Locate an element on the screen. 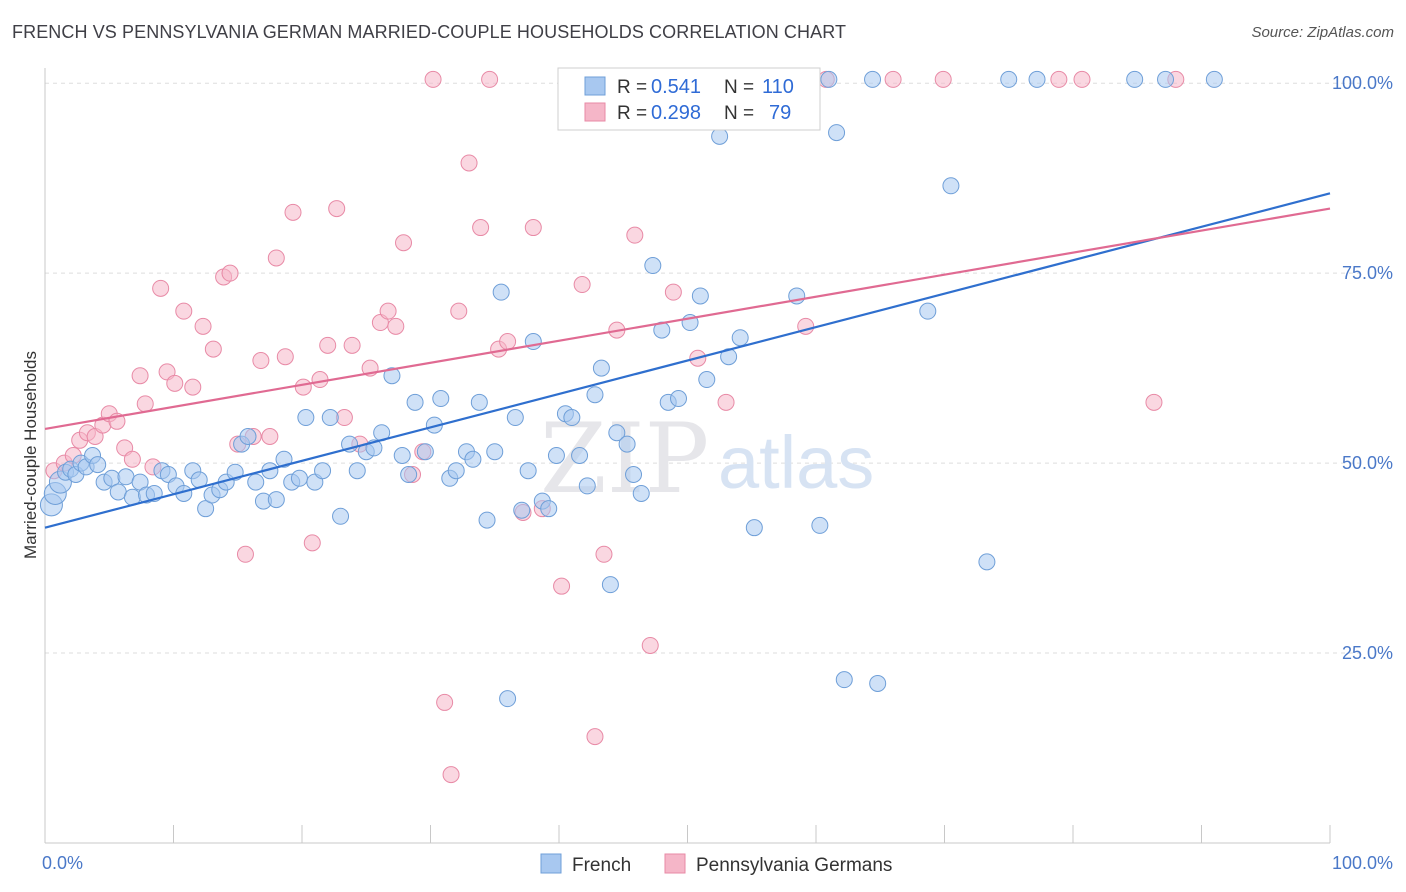 Image resolution: width=1406 pixels, height=892 pixels. stats-legend-r-value-french: 0.541 is located at coordinates (676, 87).